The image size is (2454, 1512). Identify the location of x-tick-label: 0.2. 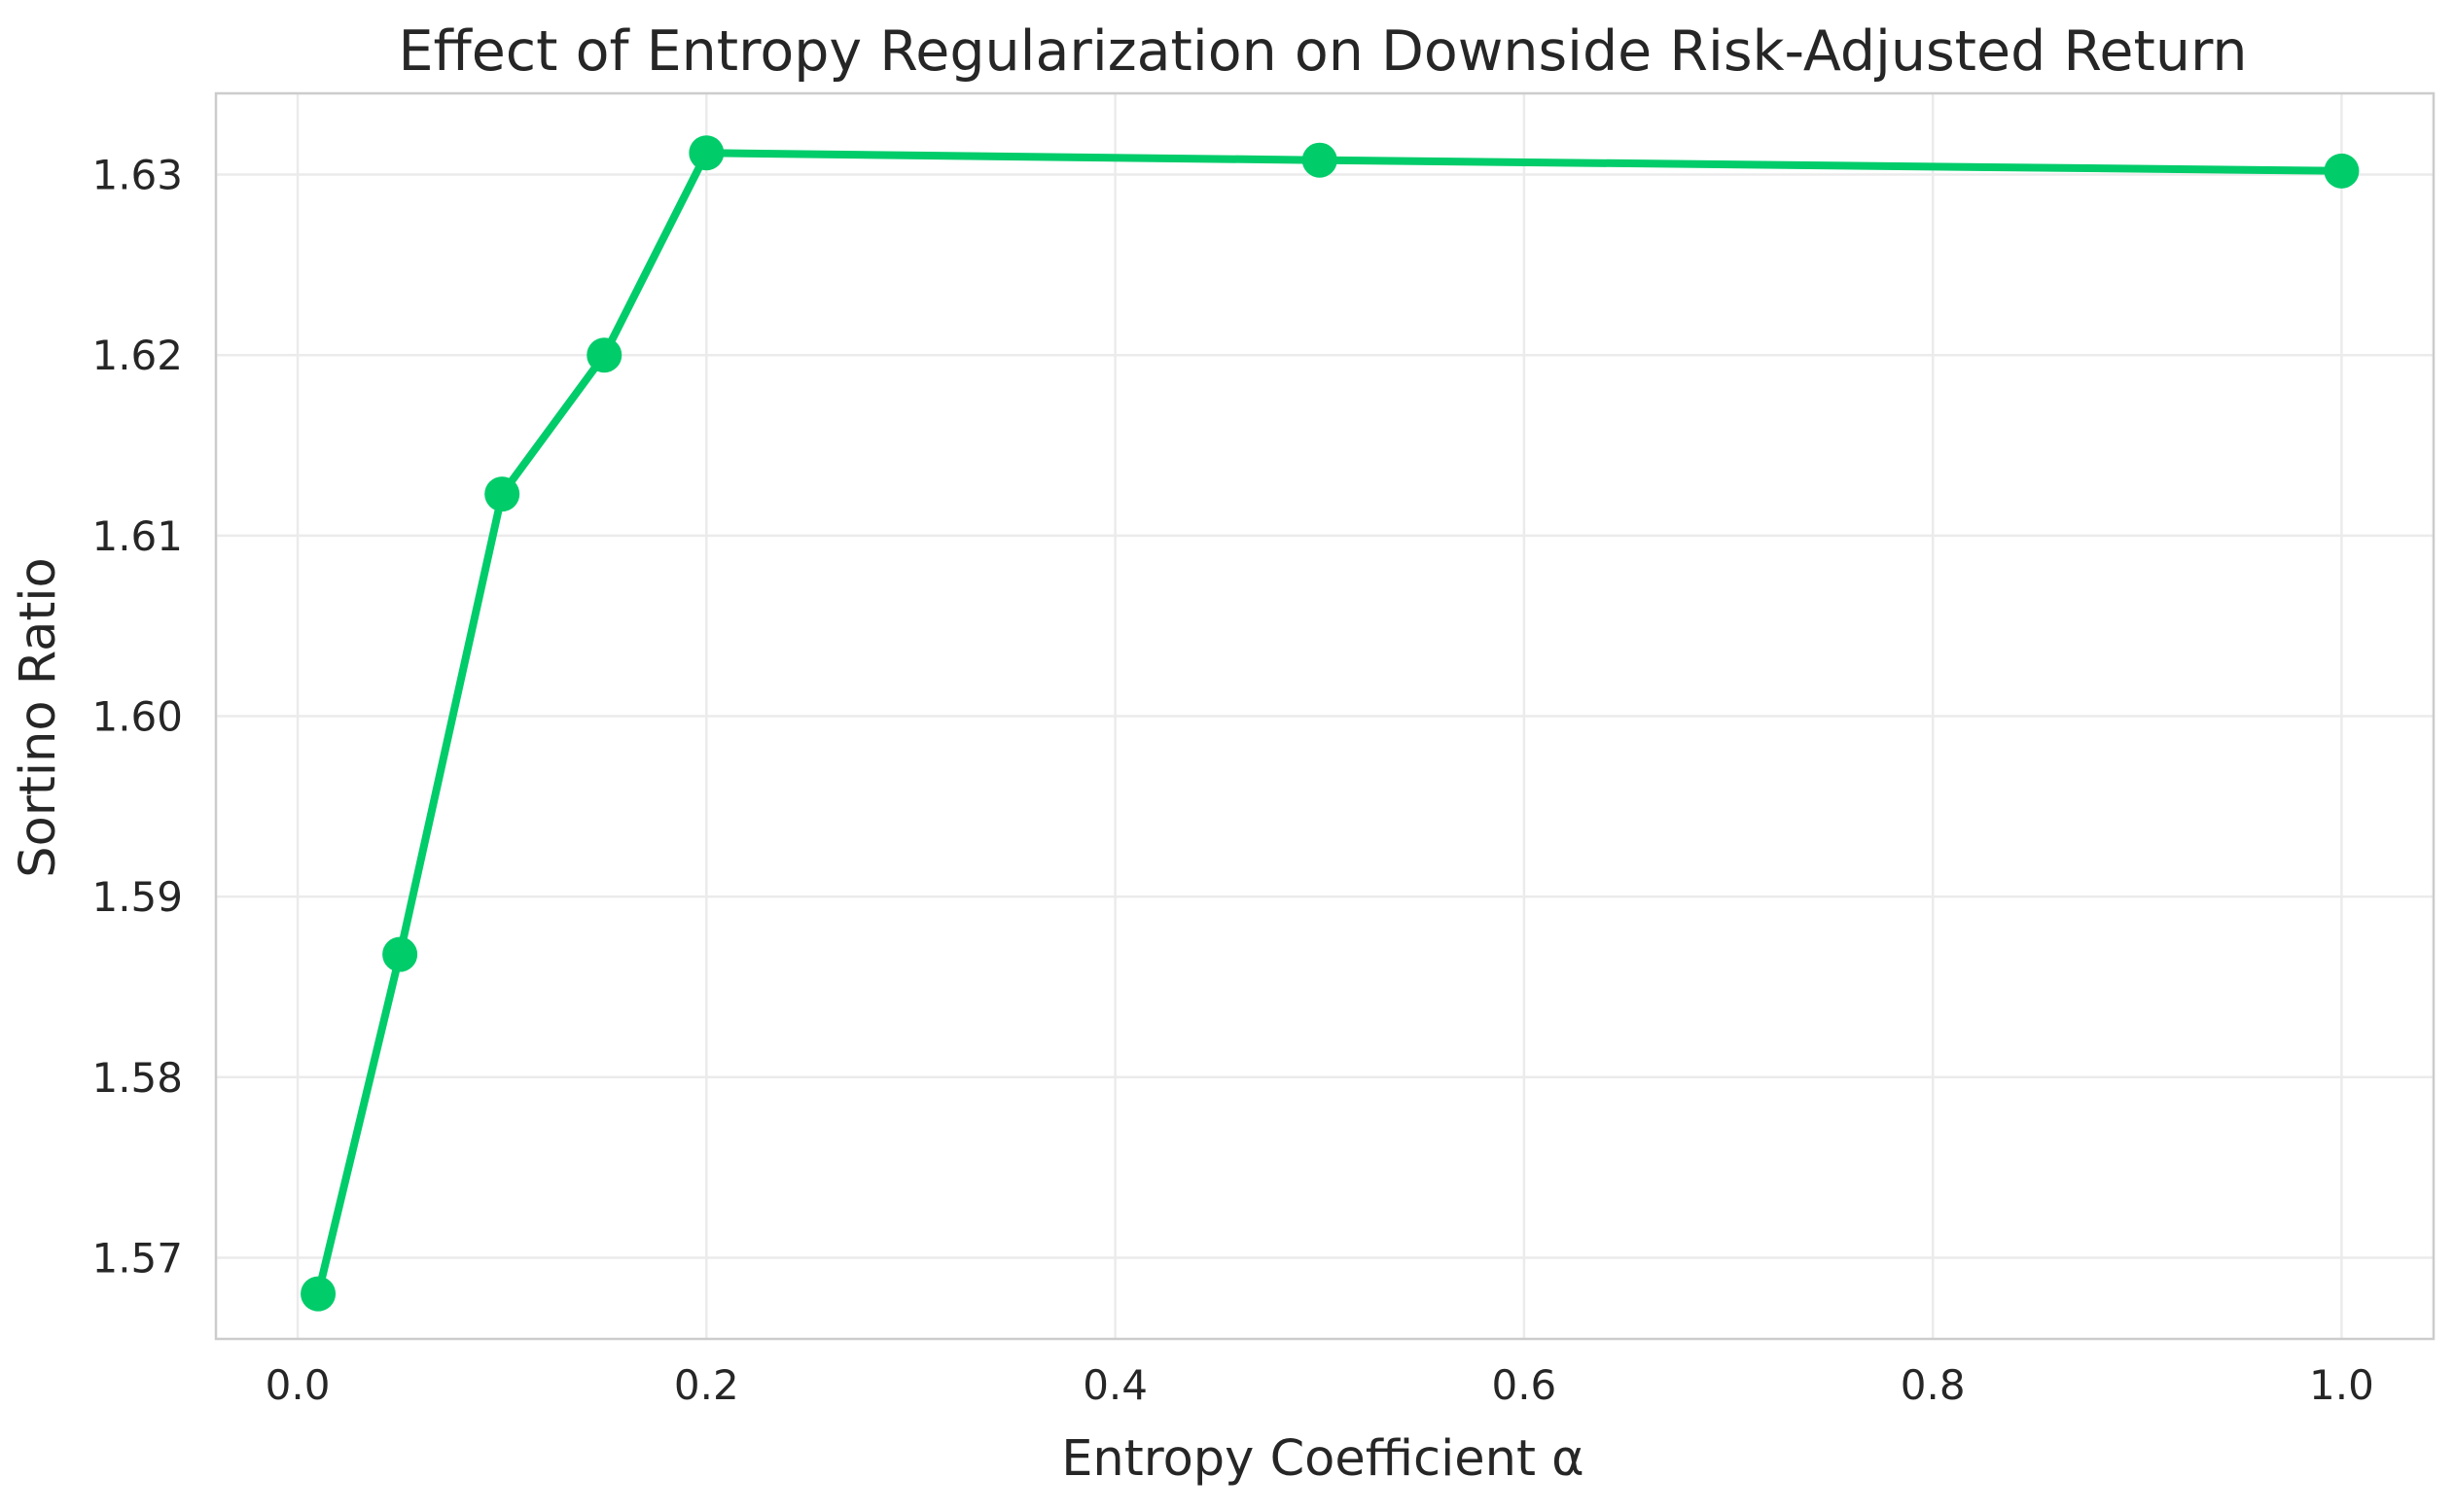
(706, 1385).